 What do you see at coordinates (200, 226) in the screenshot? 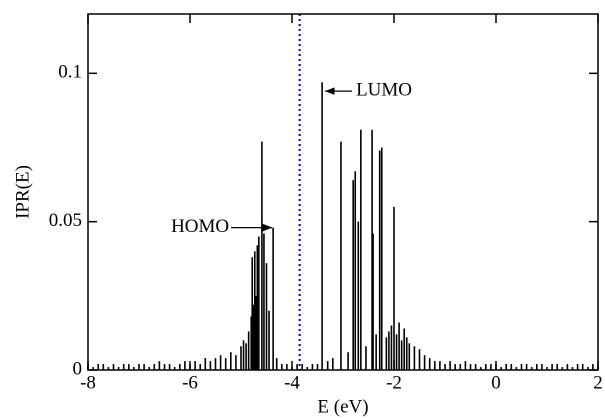
I see `annotation-label: HOMO` at bounding box center [200, 226].